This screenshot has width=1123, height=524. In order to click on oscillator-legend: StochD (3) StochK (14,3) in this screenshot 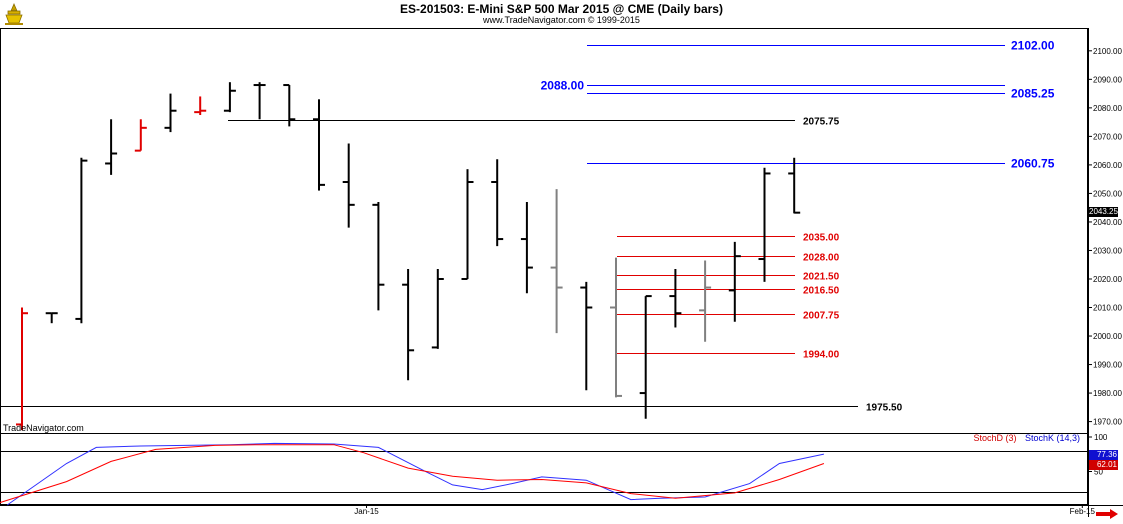, I will do `click(1026, 438)`.